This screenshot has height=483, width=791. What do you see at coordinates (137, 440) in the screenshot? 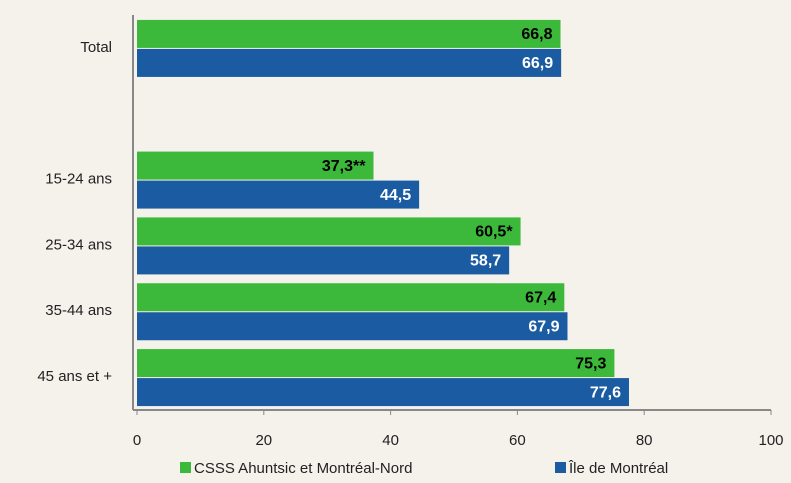
I see `x-tick-label: 0` at bounding box center [137, 440].